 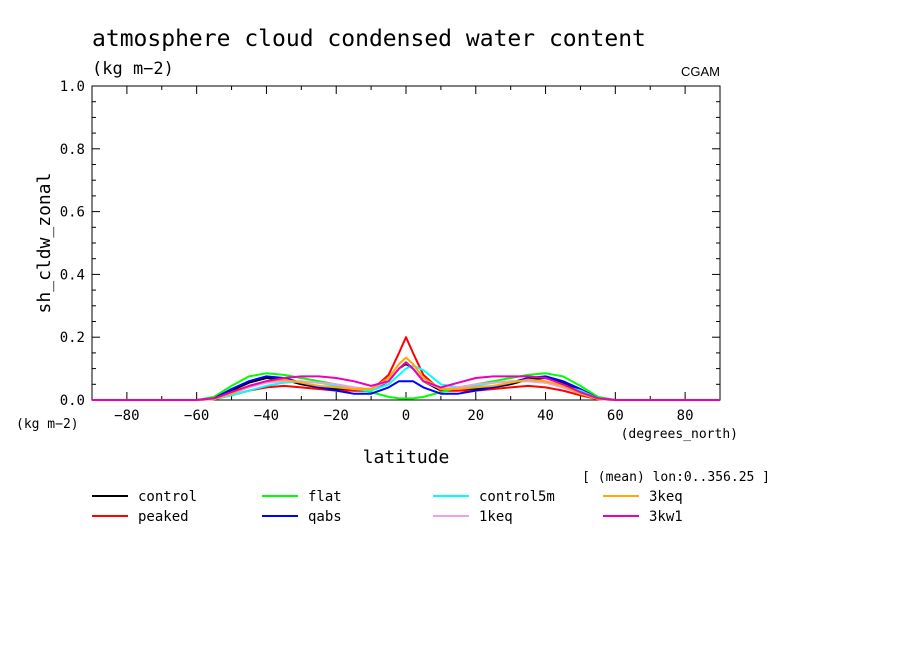 I want to click on source-label: CGAM, so click(x=700, y=71).